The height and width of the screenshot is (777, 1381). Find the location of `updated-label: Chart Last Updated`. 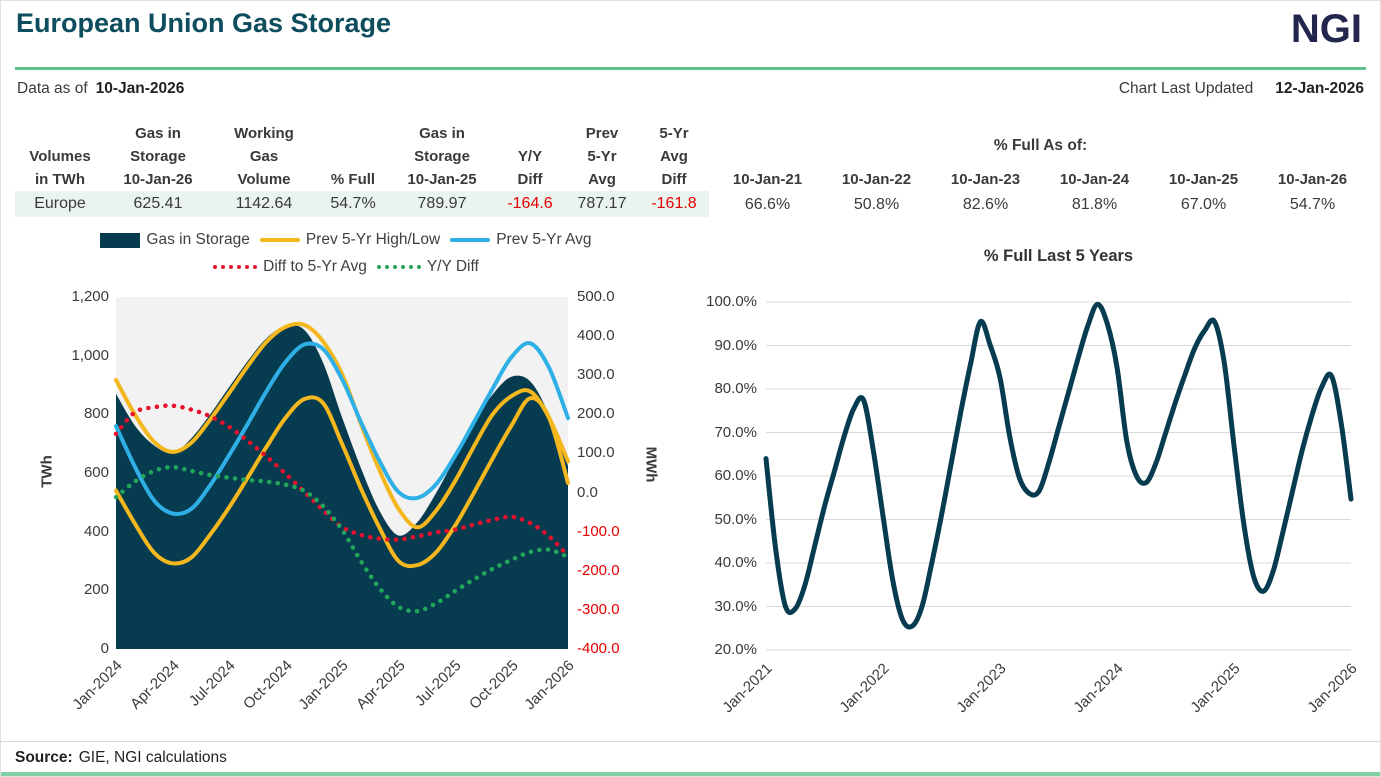

updated-label: Chart Last Updated is located at coordinates (1186, 88).